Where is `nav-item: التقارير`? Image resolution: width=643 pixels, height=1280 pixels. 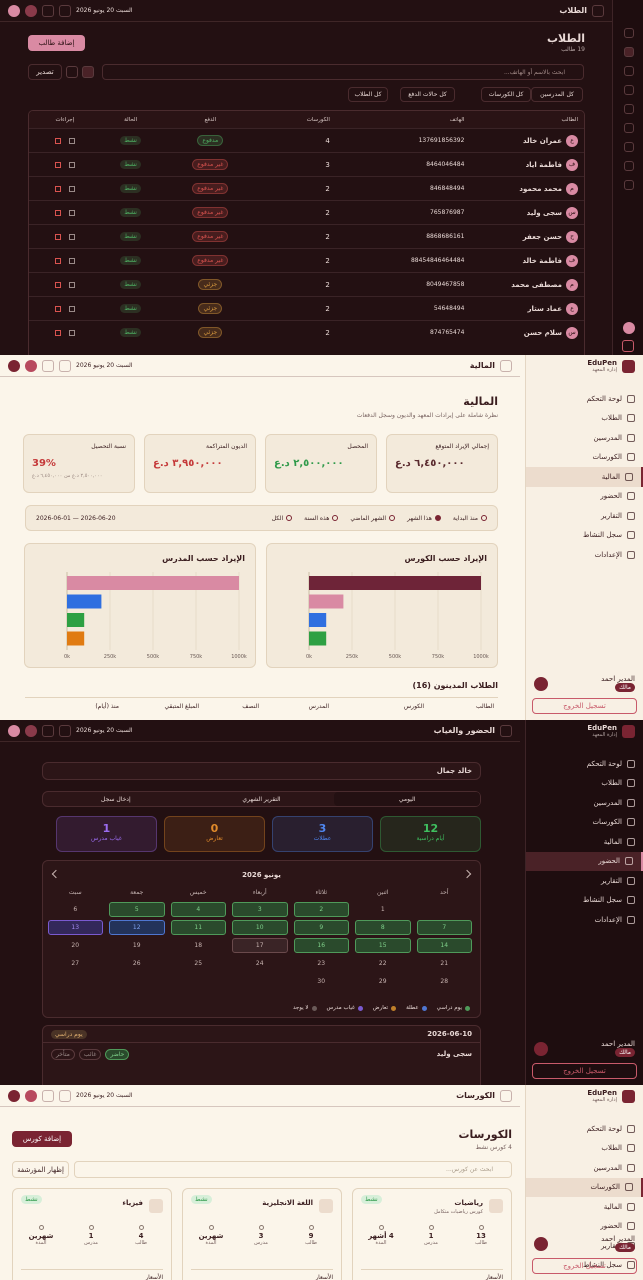
nav-item: التقارير is located at coordinates (584, 516).